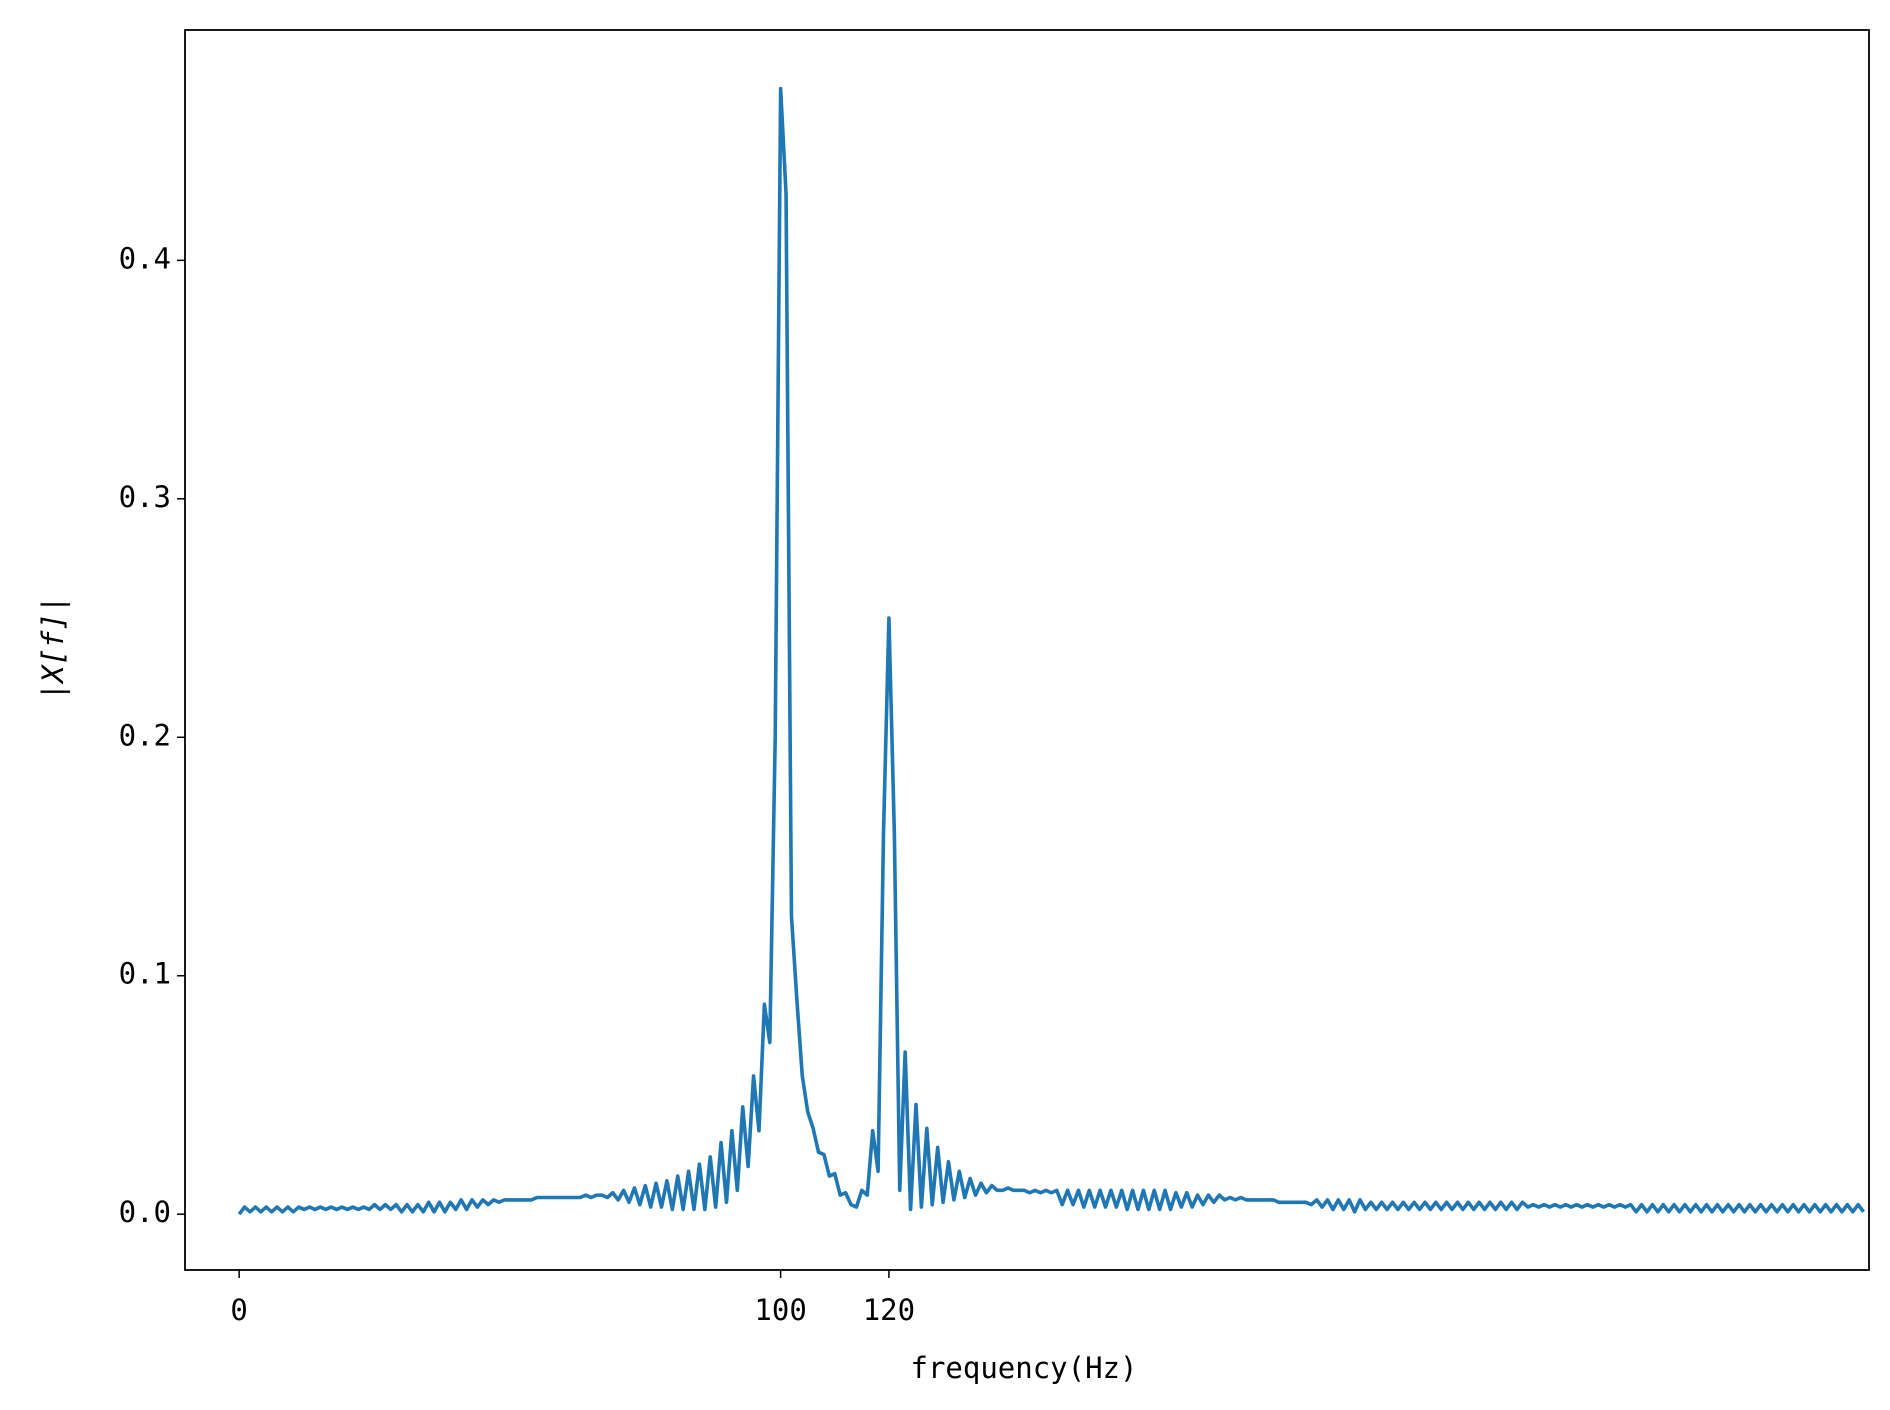 This screenshot has height=1410, width=1890. Describe the element at coordinates (238, 1310) in the screenshot. I see `x-tick-label: 0` at that location.